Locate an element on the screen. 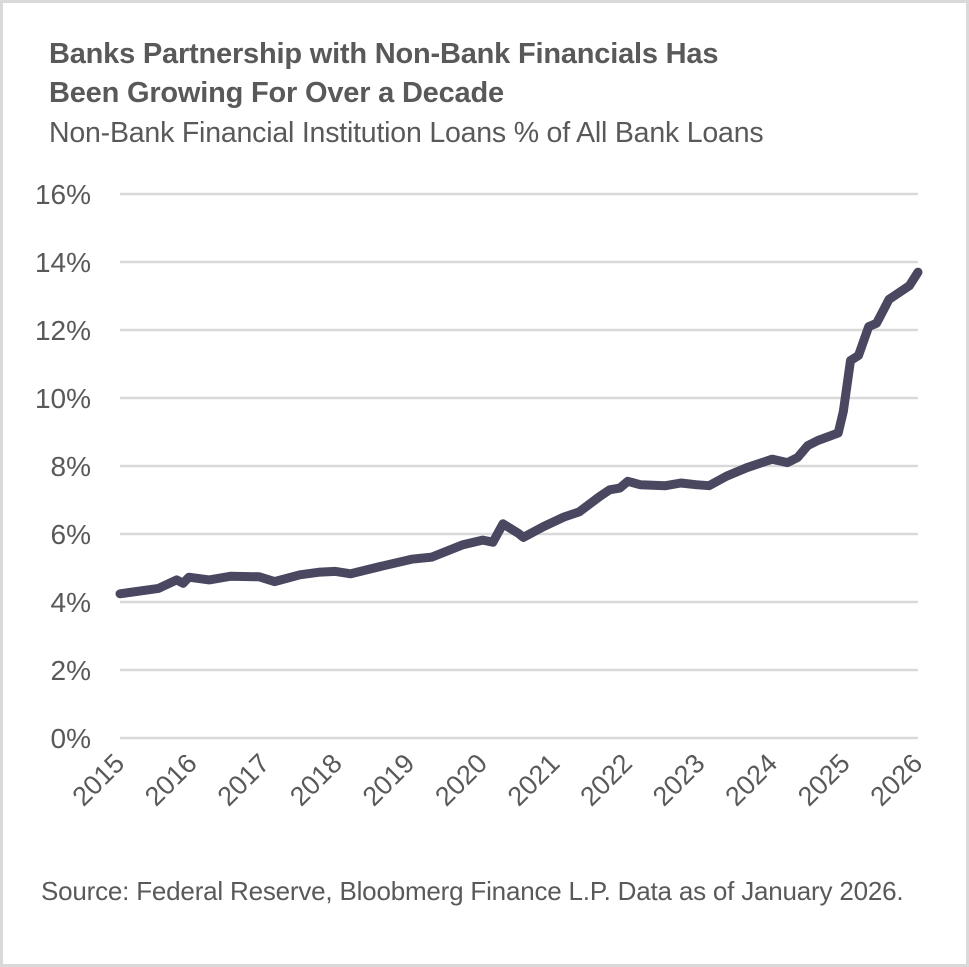  y-tick-label: 0% is located at coordinates (71, 738).